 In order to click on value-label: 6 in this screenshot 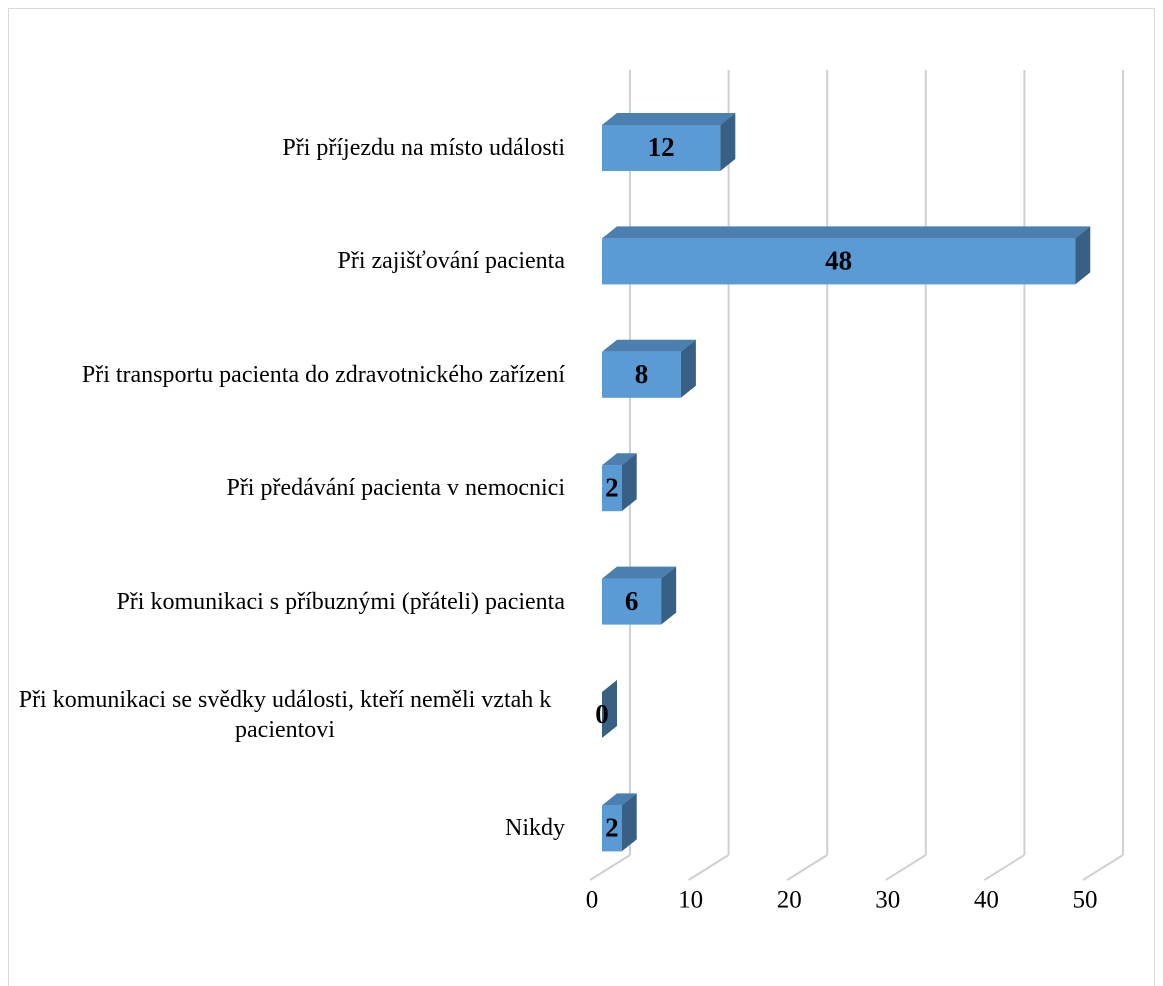, I will do `click(632, 601)`.